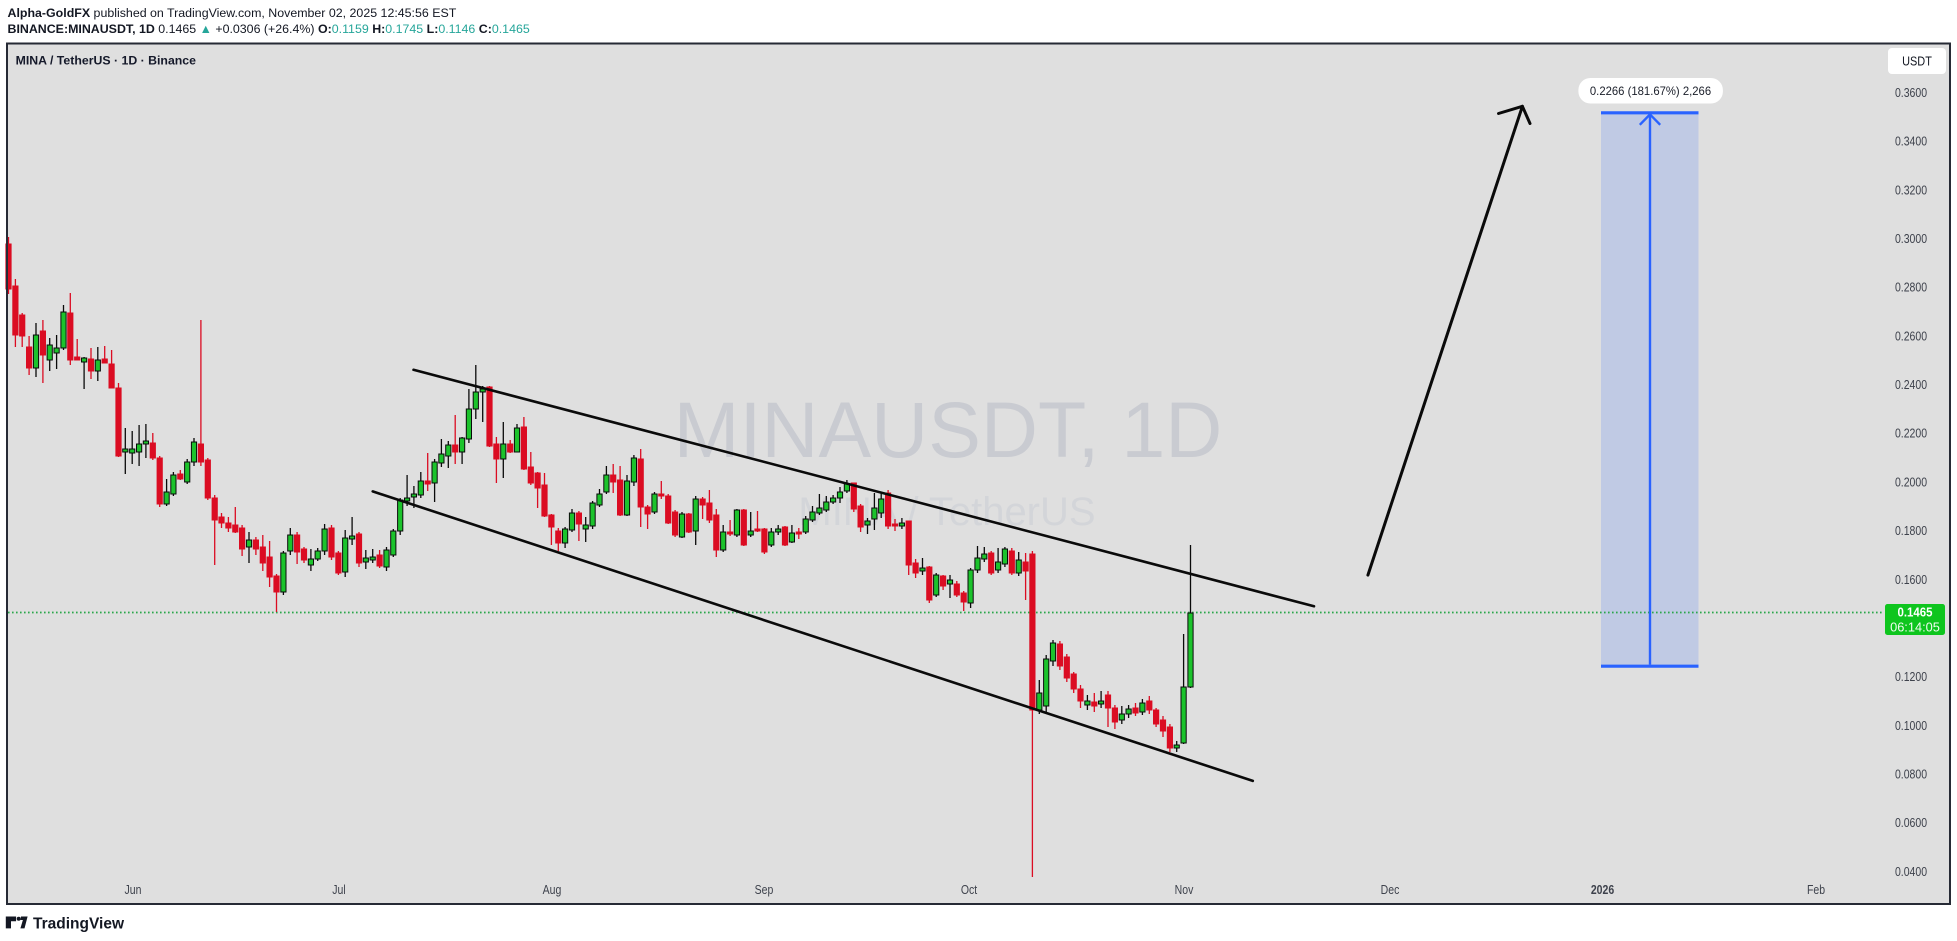 The image size is (1957, 941). What do you see at coordinates (1911, 191) in the screenshot?
I see `svg-text: 0.3200` at bounding box center [1911, 191].